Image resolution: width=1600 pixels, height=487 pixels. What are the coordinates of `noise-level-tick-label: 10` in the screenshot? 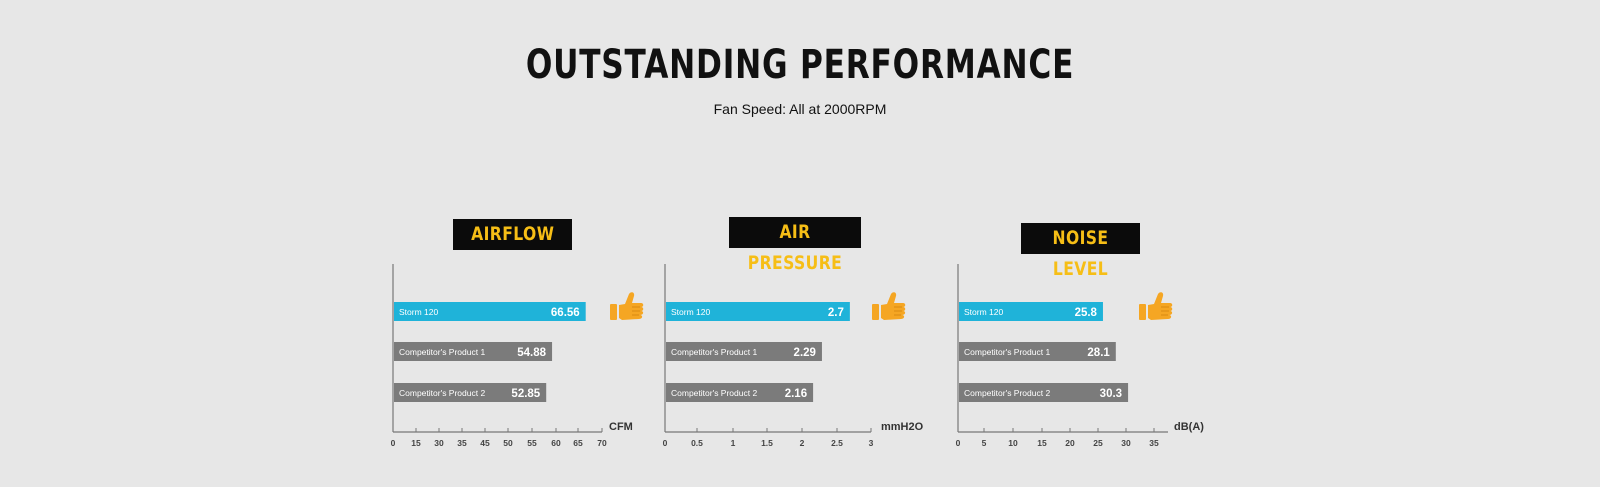 It's located at (1013, 443).